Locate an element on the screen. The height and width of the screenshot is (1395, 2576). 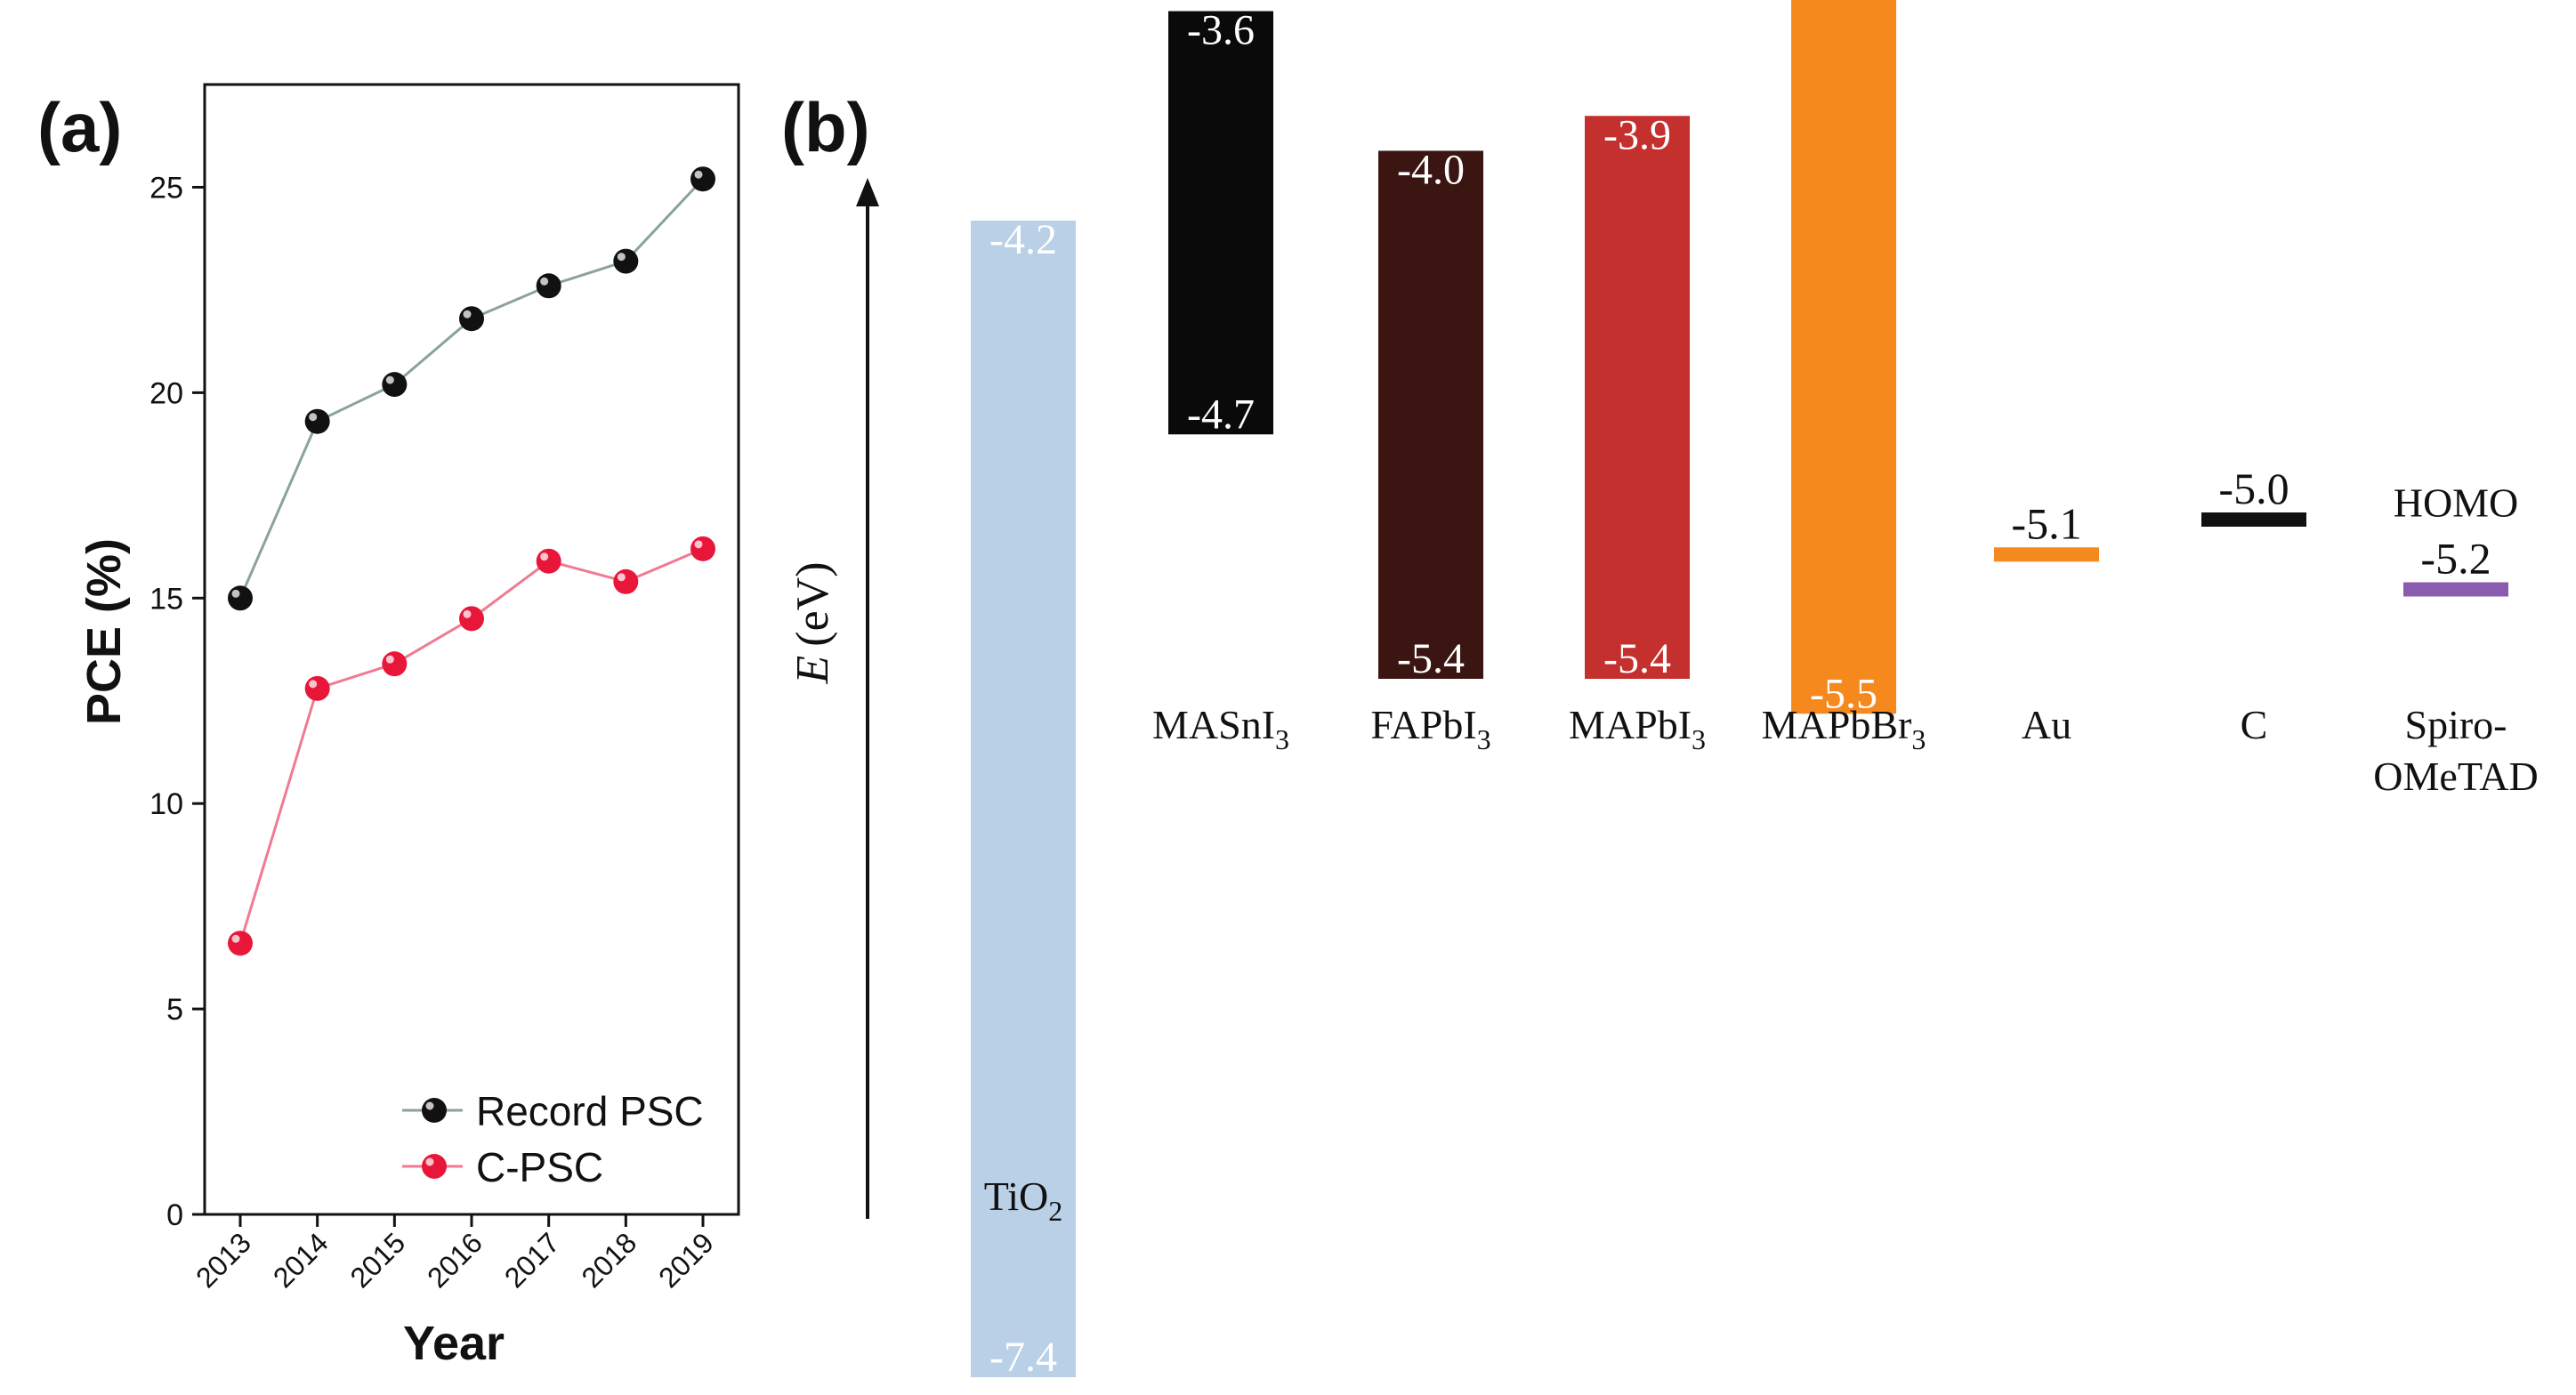
x-tick-label-2015: 2015 is located at coordinates (377, 1260).